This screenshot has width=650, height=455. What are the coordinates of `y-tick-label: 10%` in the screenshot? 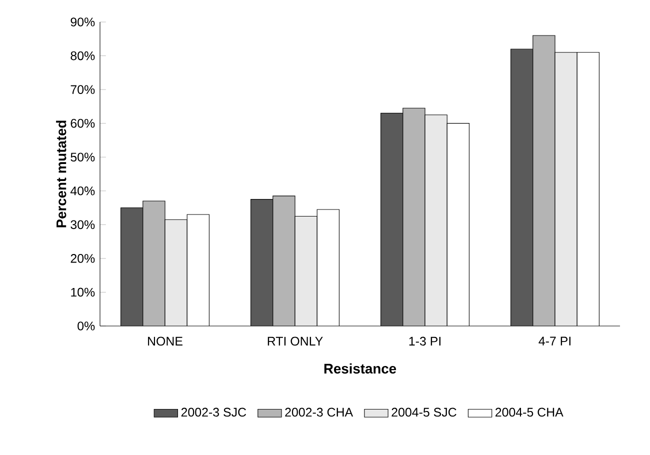 It's located at (83, 292).